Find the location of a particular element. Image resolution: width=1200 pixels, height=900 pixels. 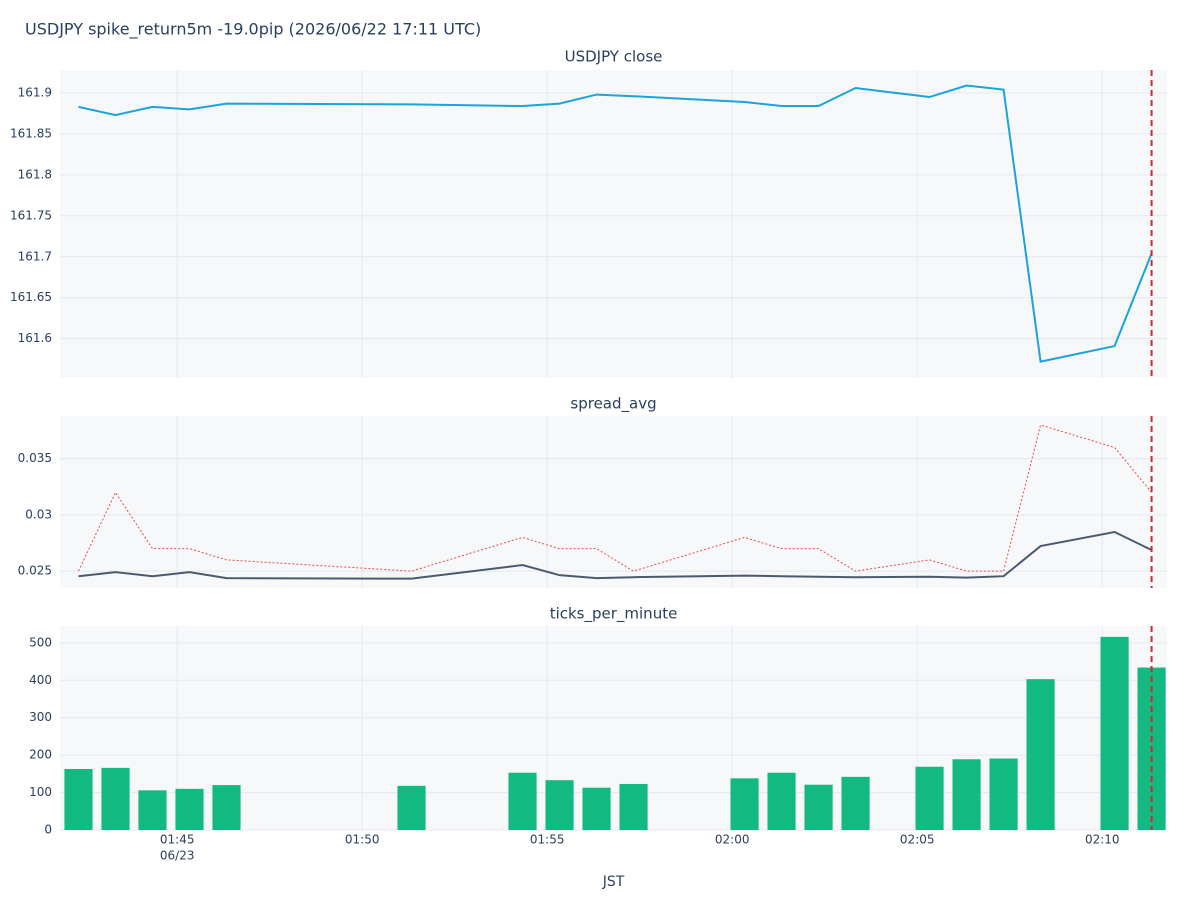

y-tick-label: 500 is located at coordinates (40, 642).